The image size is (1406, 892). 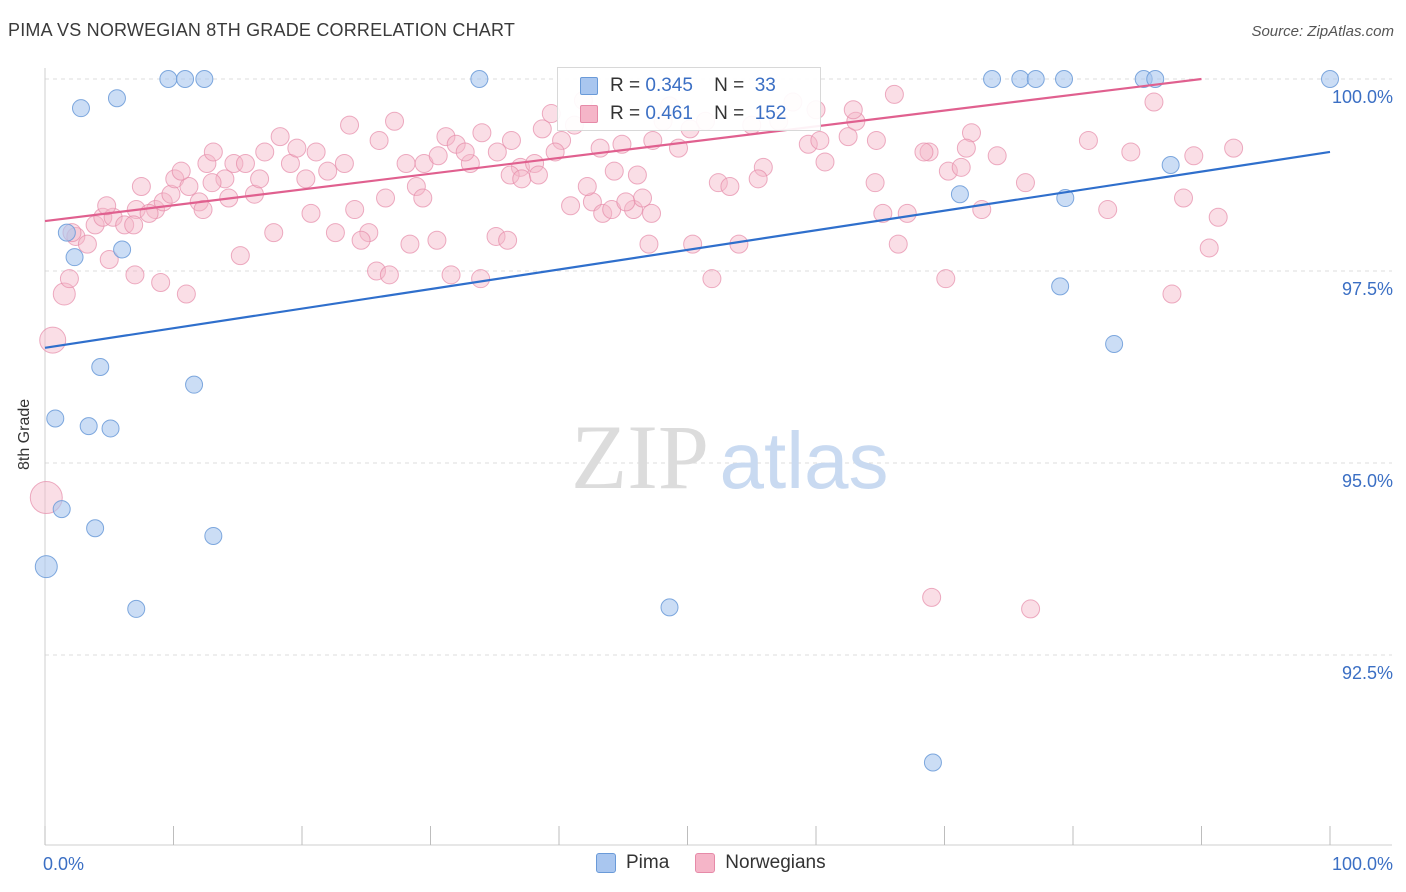 I want to click on stats-legend-row-norwegians: R = 0.461 N = 152, so click(x=683, y=114).